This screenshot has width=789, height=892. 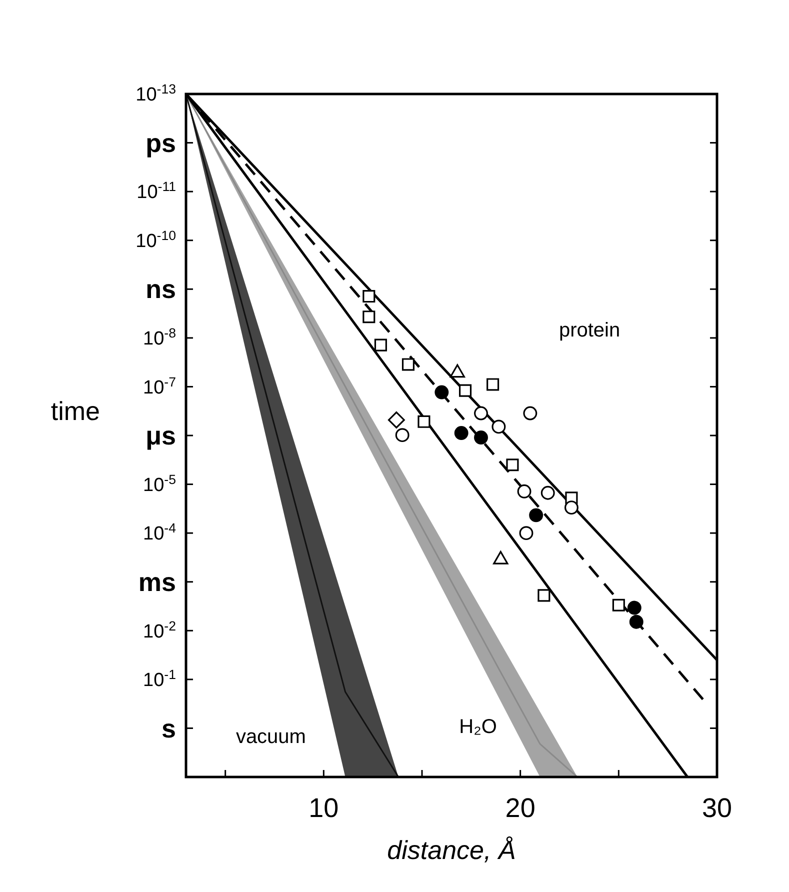 What do you see at coordinates (75, 411) in the screenshot?
I see `y-axis-title: time` at bounding box center [75, 411].